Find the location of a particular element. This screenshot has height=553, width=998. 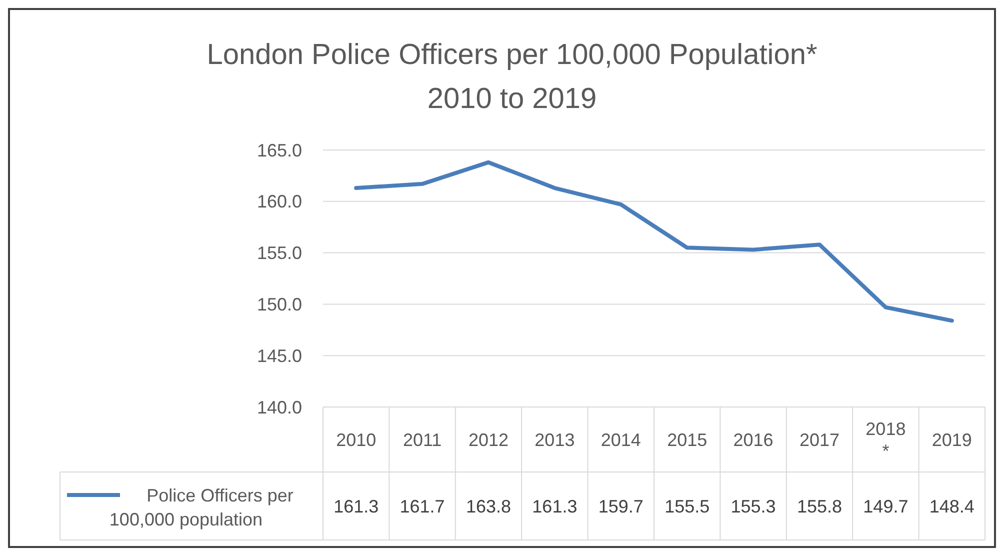

data-label: 155.8 is located at coordinates (819, 506).